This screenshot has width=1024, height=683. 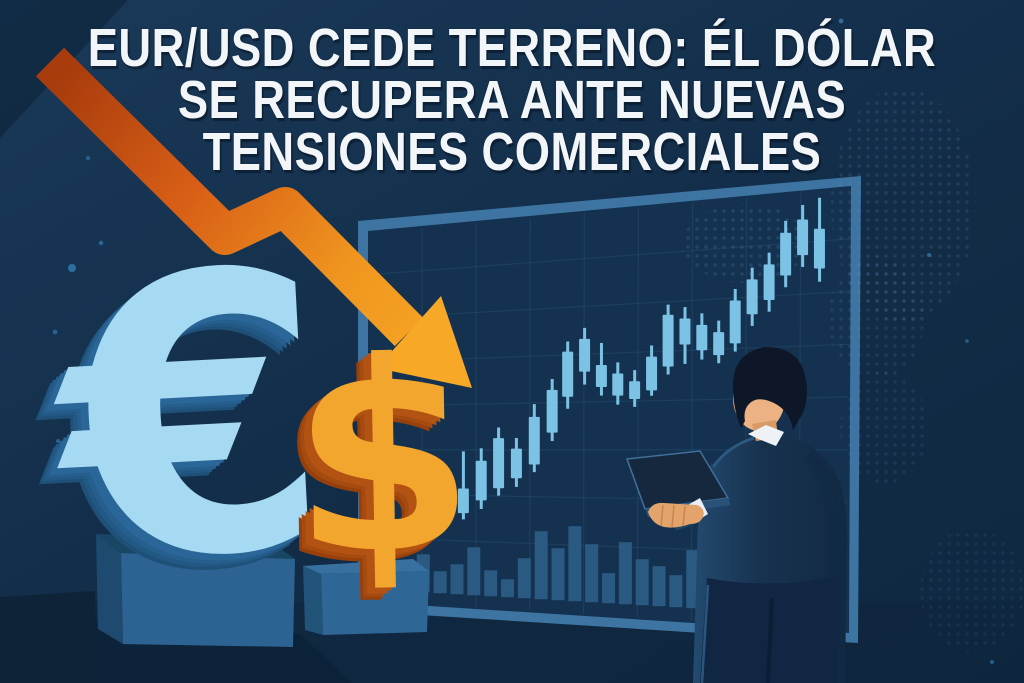 What do you see at coordinates (733, 452) in the screenshot?
I see `shoulder-highlight` at bounding box center [733, 452].